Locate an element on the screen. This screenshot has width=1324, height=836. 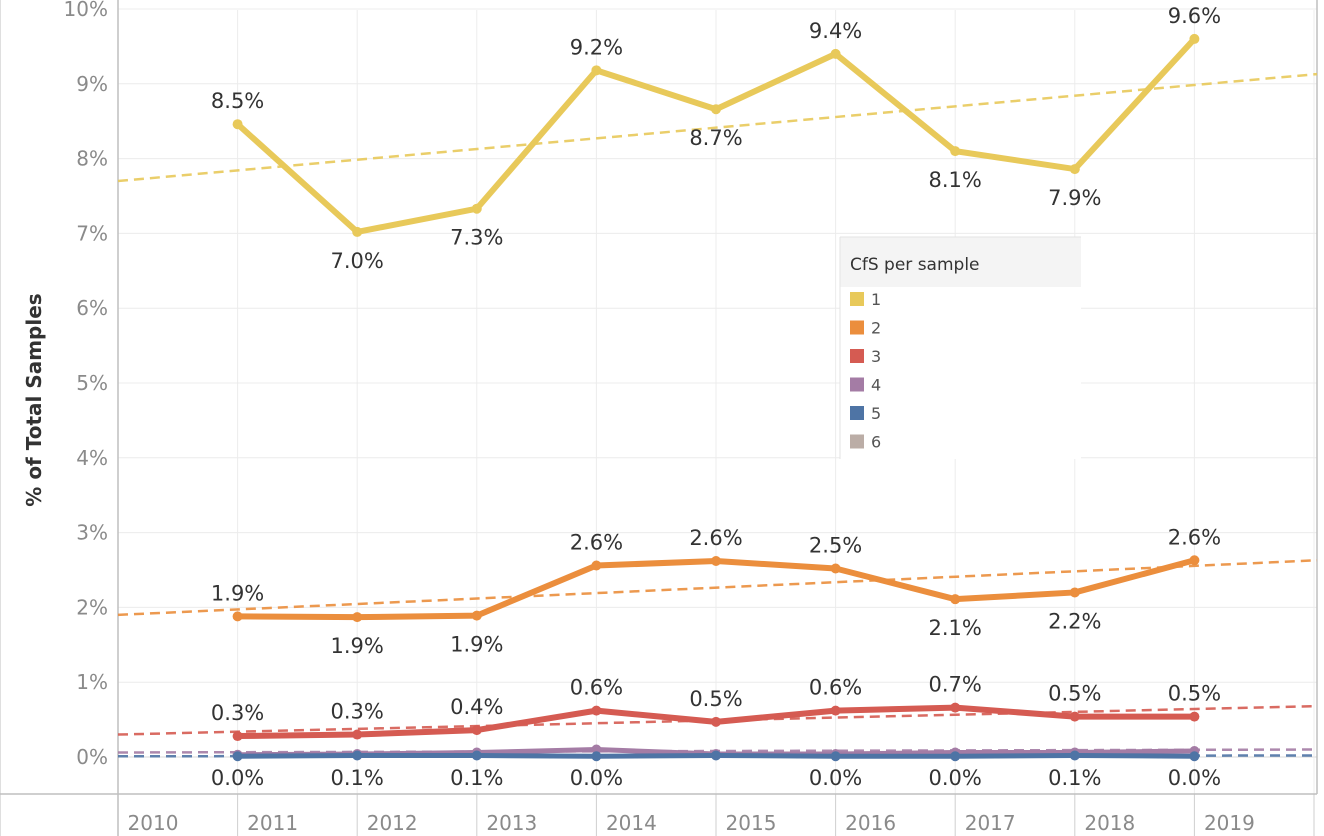
series-2-data-label: 2.5% is located at coordinates (835, 546).